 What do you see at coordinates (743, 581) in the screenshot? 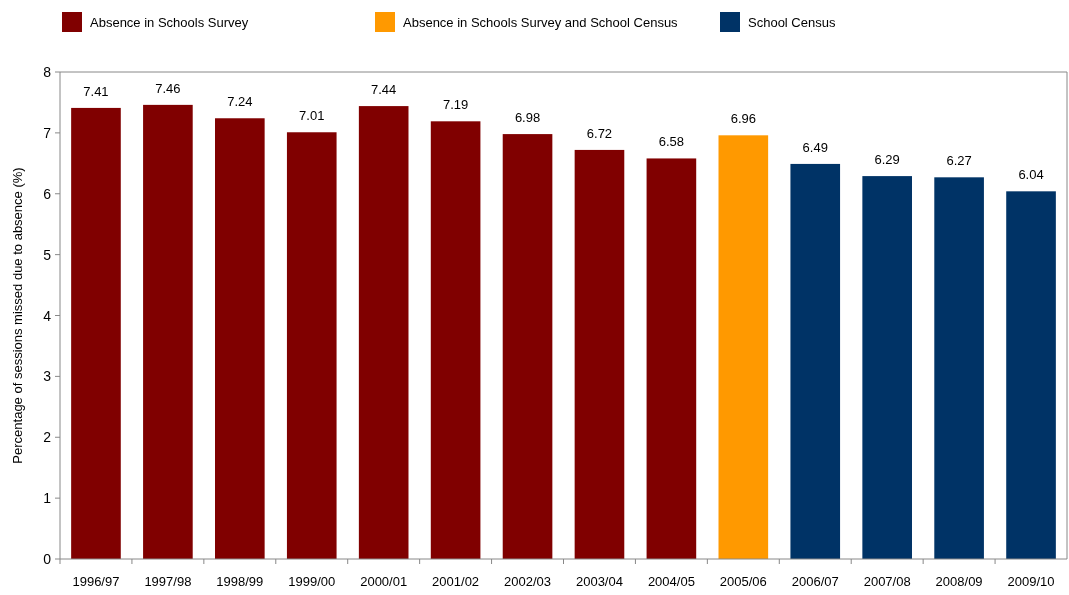
I see `x-tick-label: 2005/06` at bounding box center [743, 581].